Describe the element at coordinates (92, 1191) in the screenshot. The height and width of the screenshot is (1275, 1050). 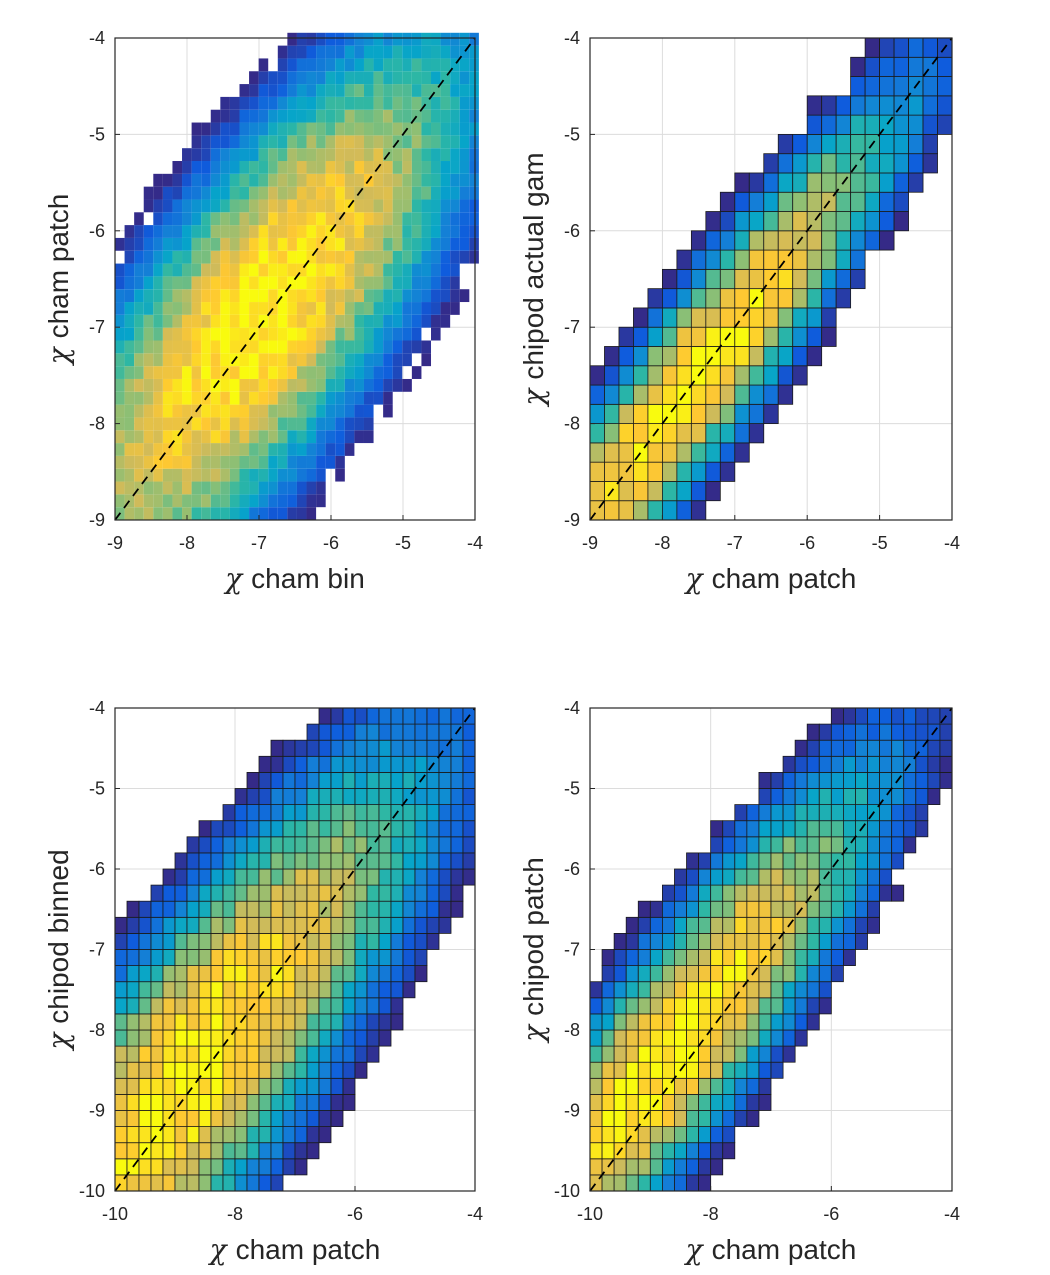
I see `y-tick-label: -10` at that location.